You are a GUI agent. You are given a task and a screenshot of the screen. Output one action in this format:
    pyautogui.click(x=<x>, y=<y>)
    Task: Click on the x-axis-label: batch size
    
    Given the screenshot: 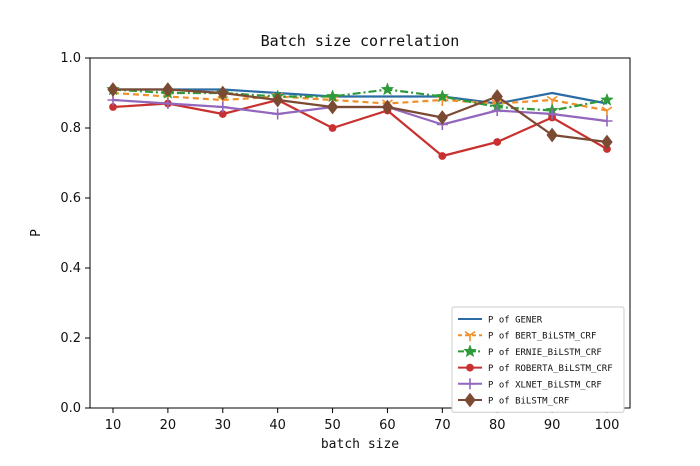 What is the action you would take?
    pyautogui.click(x=360, y=444)
    